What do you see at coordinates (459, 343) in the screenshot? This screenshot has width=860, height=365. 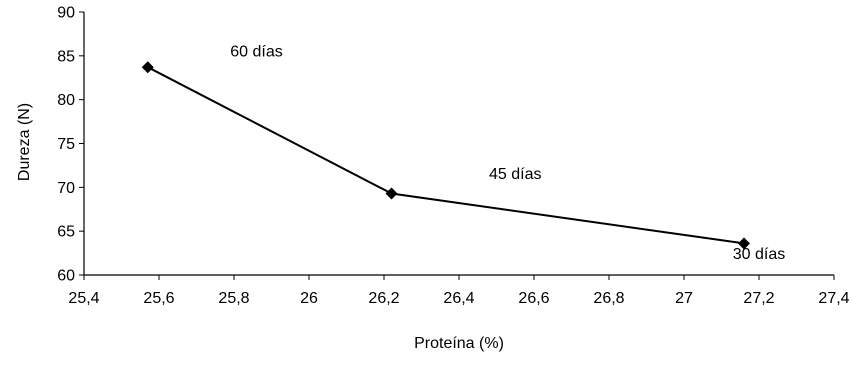 I see `x-axis-title: Proteína (%)` at bounding box center [459, 343].